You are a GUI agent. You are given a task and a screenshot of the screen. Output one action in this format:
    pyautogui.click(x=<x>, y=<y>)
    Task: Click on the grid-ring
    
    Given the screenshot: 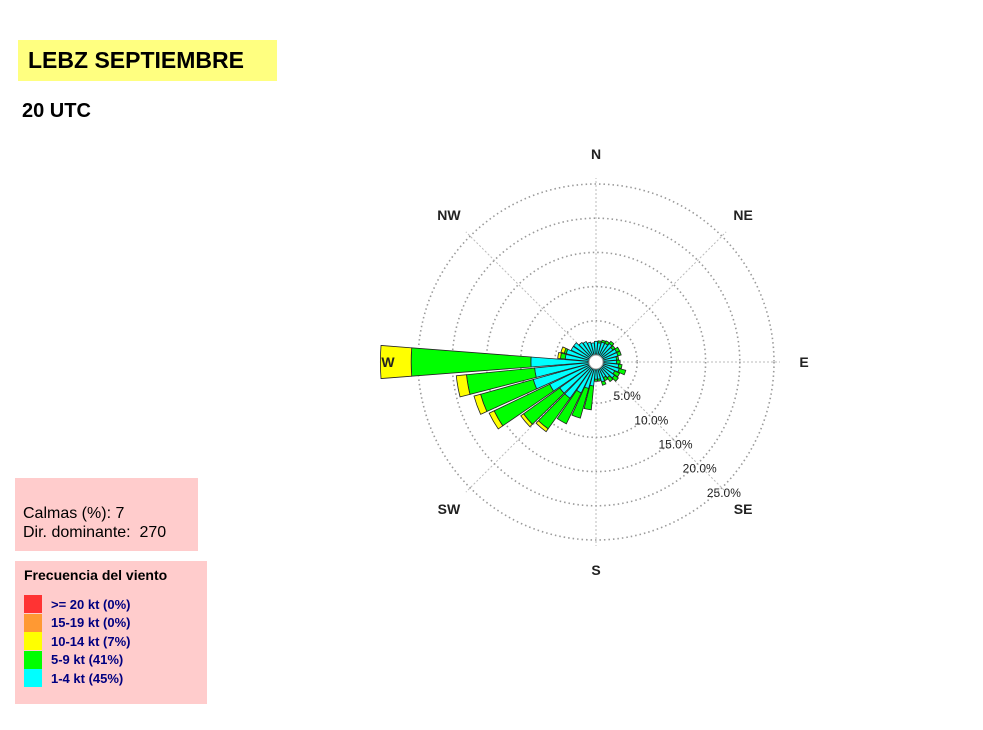 What is the action you would take?
    pyautogui.click(x=596, y=362)
    